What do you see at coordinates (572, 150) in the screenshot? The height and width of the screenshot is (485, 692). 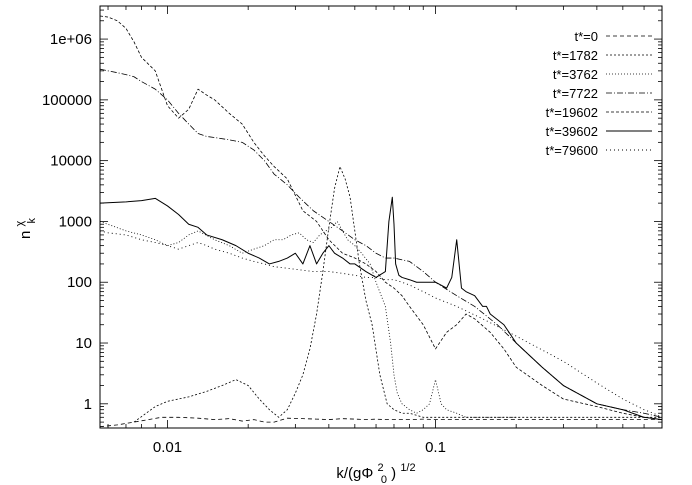 I see `legend-label-6: t*=79600` at bounding box center [572, 150].